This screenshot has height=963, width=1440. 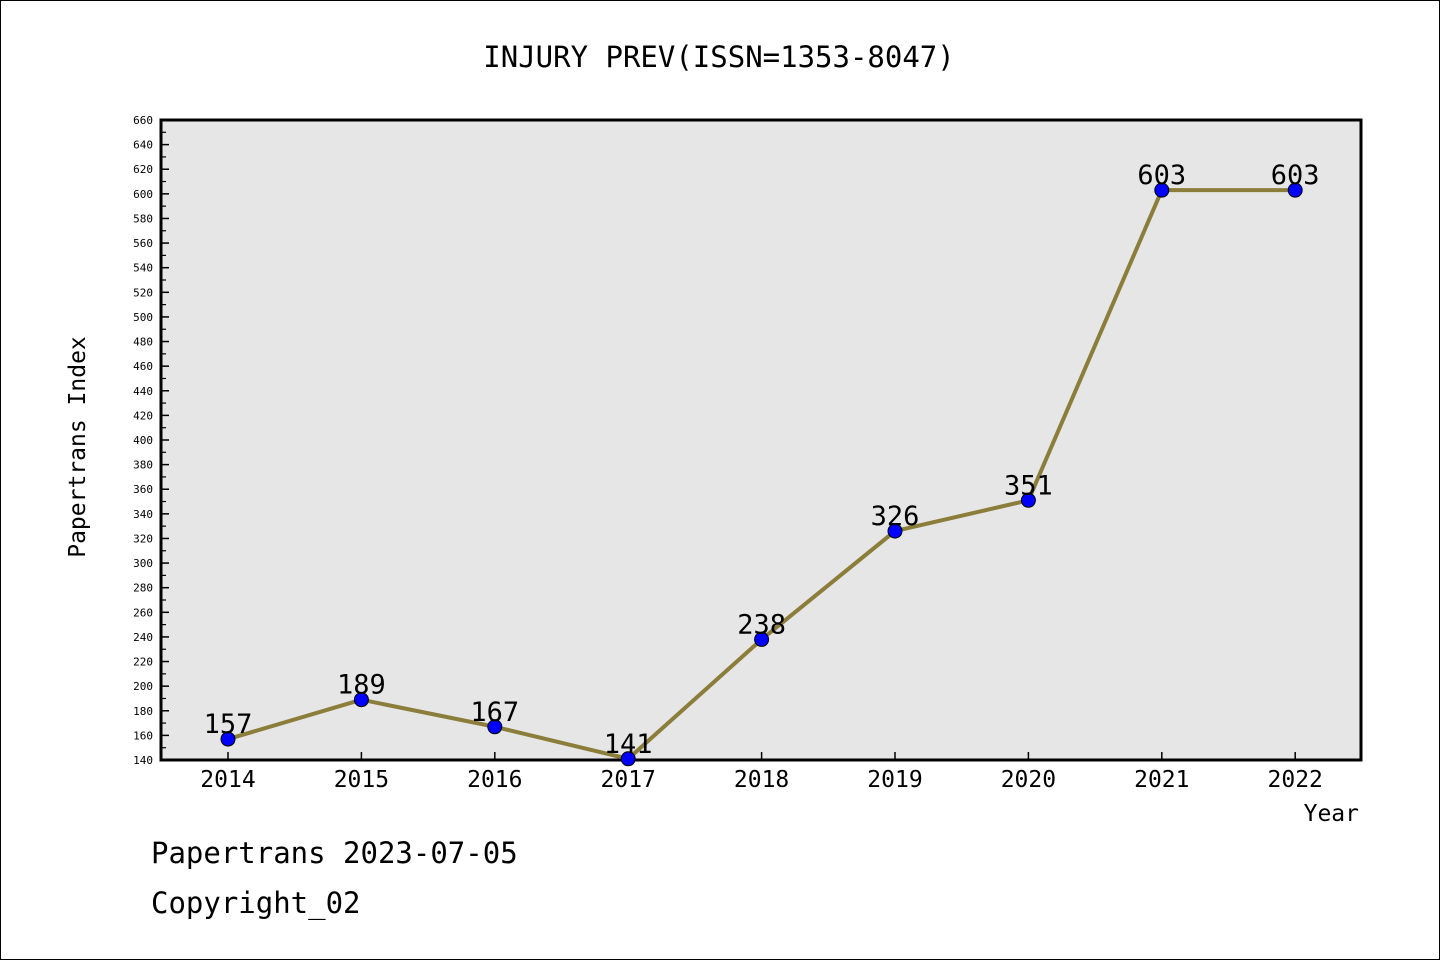 I want to click on y-tick-label: 160, so click(x=143, y=735).